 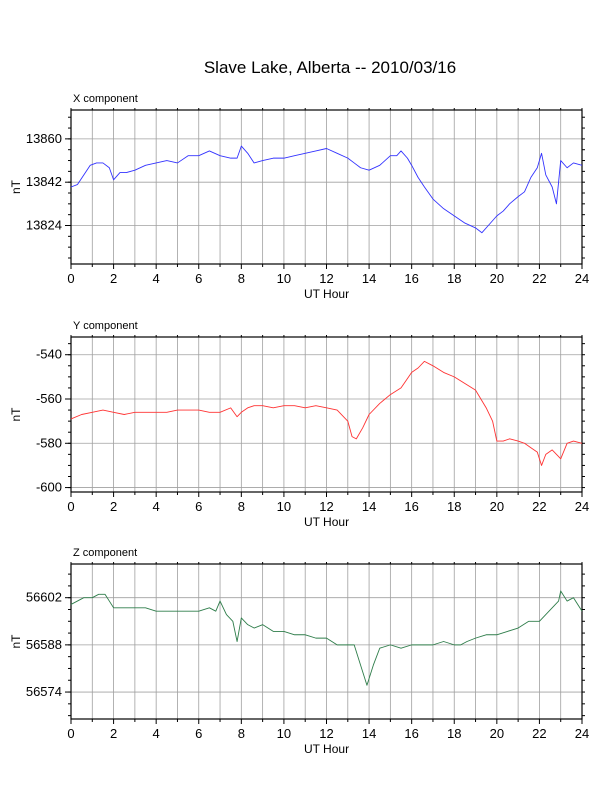 What do you see at coordinates (539, 278) in the screenshot?
I see `x-component-x-tick-label: 22` at bounding box center [539, 278].